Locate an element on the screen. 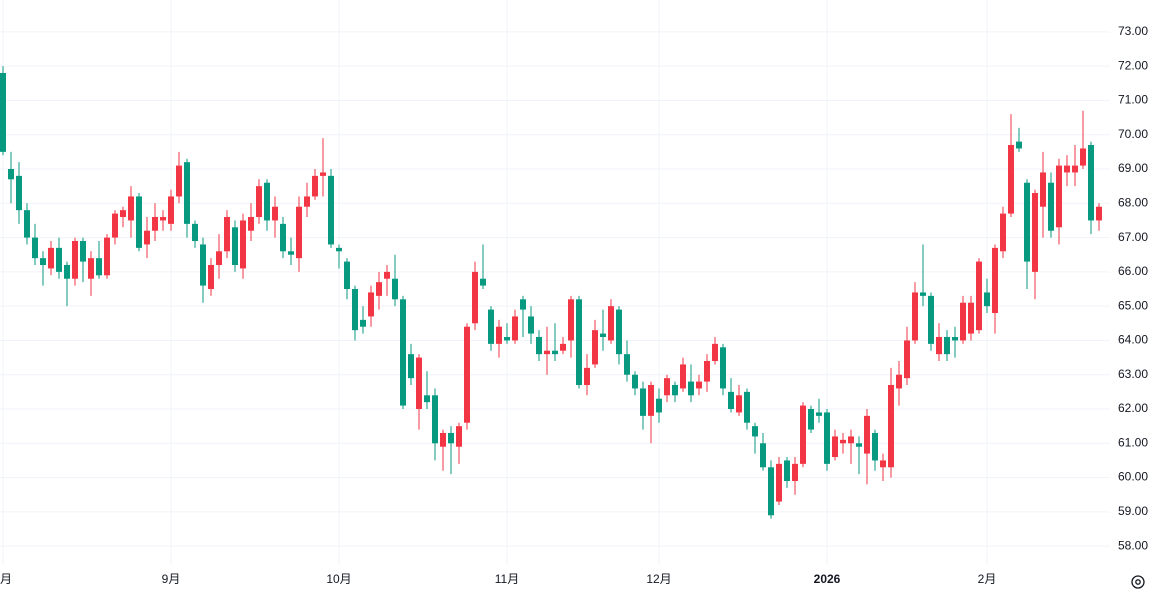 This screenshot has height=594, width=1160. y-tick-label: 71.00 is located at coordinates (1133, 100).